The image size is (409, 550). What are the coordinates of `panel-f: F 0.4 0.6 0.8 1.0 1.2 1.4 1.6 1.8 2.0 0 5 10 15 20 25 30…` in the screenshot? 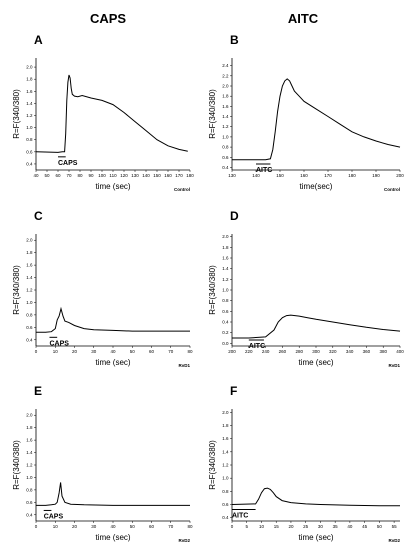 It's located at (304, 463).